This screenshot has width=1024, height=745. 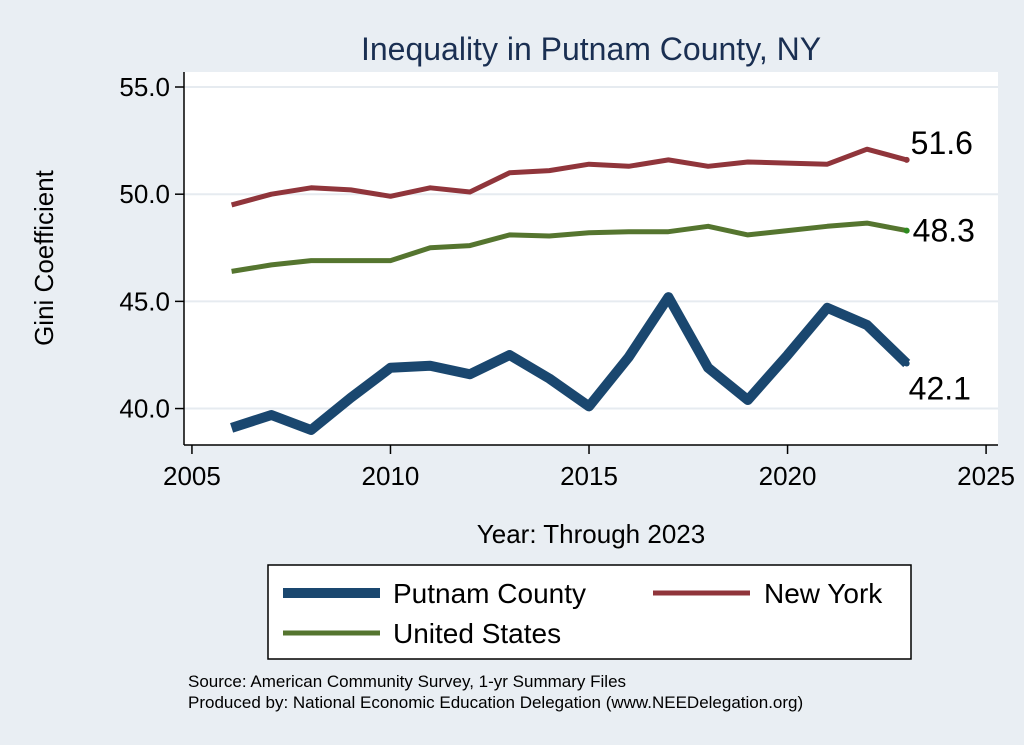 I want to click on y-tick-label: 45.0, so click(x=144, y=301).